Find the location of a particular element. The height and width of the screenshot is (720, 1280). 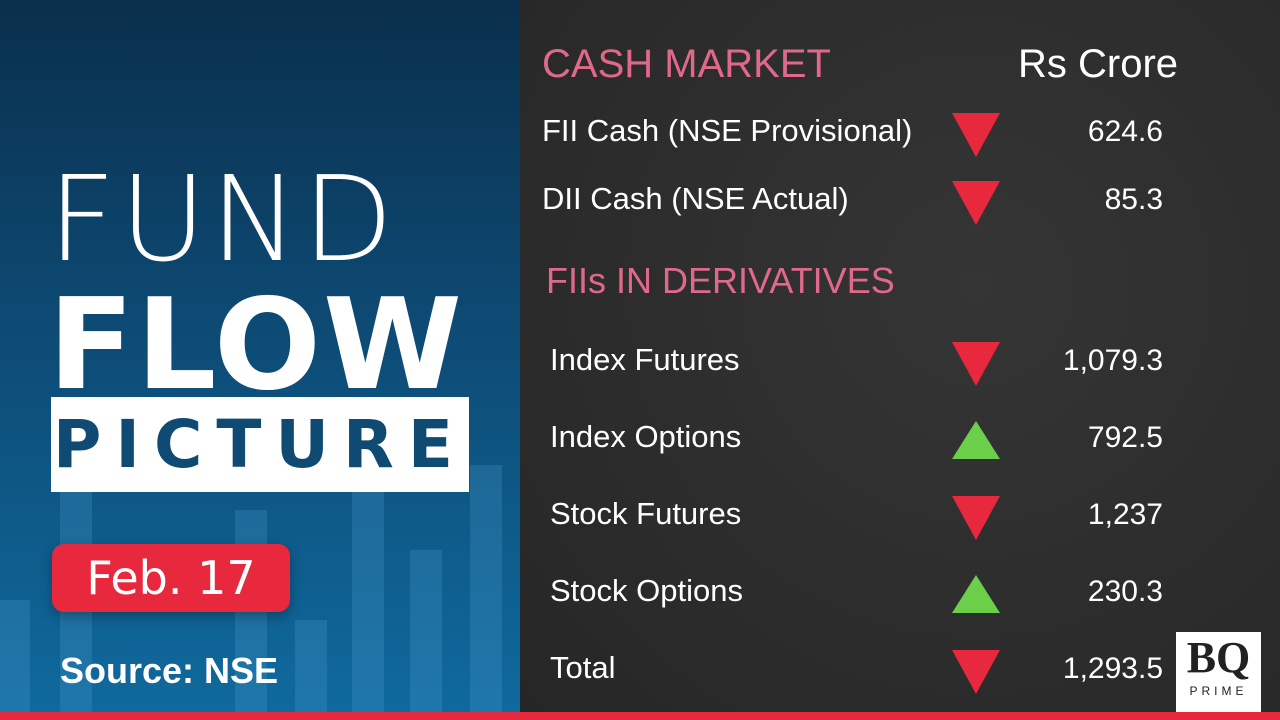

data-row: FII Cash (NSE Provisional) 624.6 is located at coordinates (900, 138).